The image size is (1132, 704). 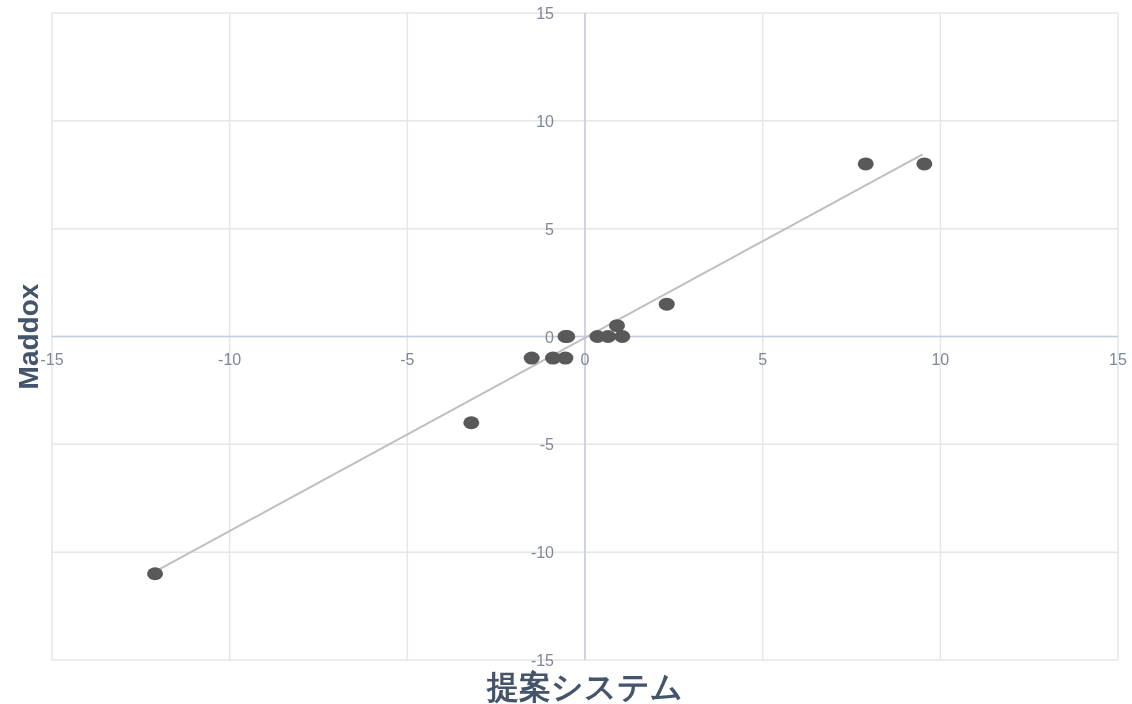 I want to click on x-tick-label: 0, so click(x=585, y=359).